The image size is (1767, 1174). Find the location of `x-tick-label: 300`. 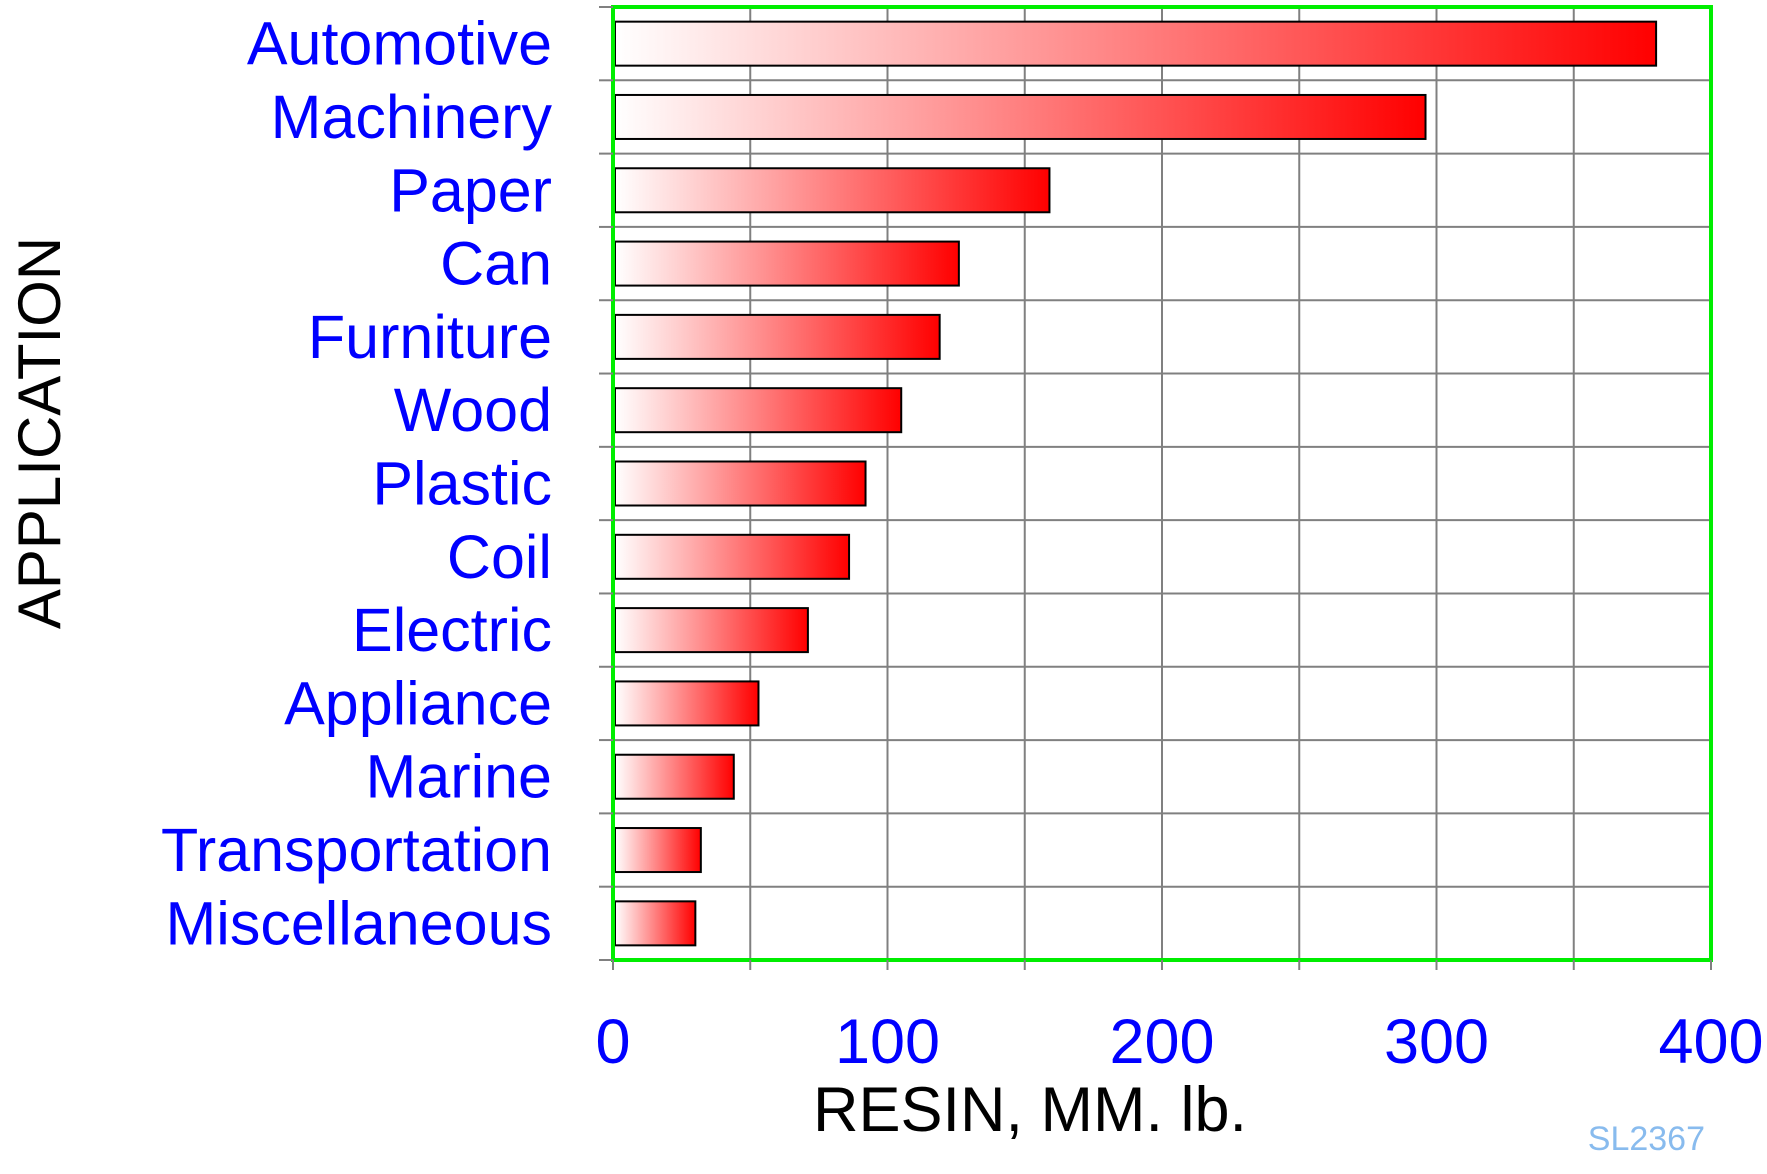

x-tick-label: 300 is located at coordinates (1436, 1042).